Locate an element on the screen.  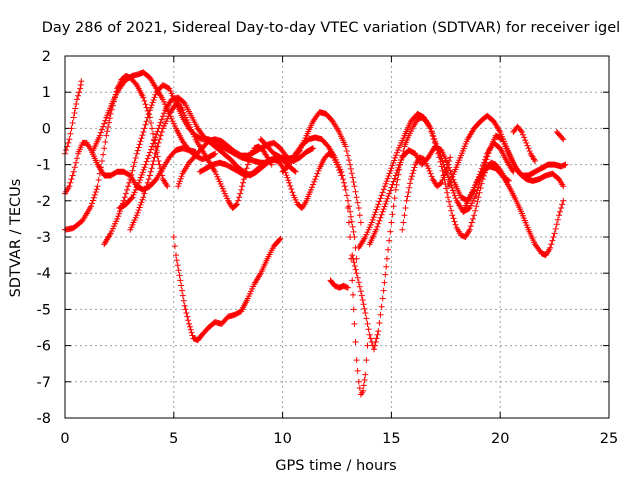
y-axis-label: SDTVAR / TECUs is located at coordinates (16, 238).